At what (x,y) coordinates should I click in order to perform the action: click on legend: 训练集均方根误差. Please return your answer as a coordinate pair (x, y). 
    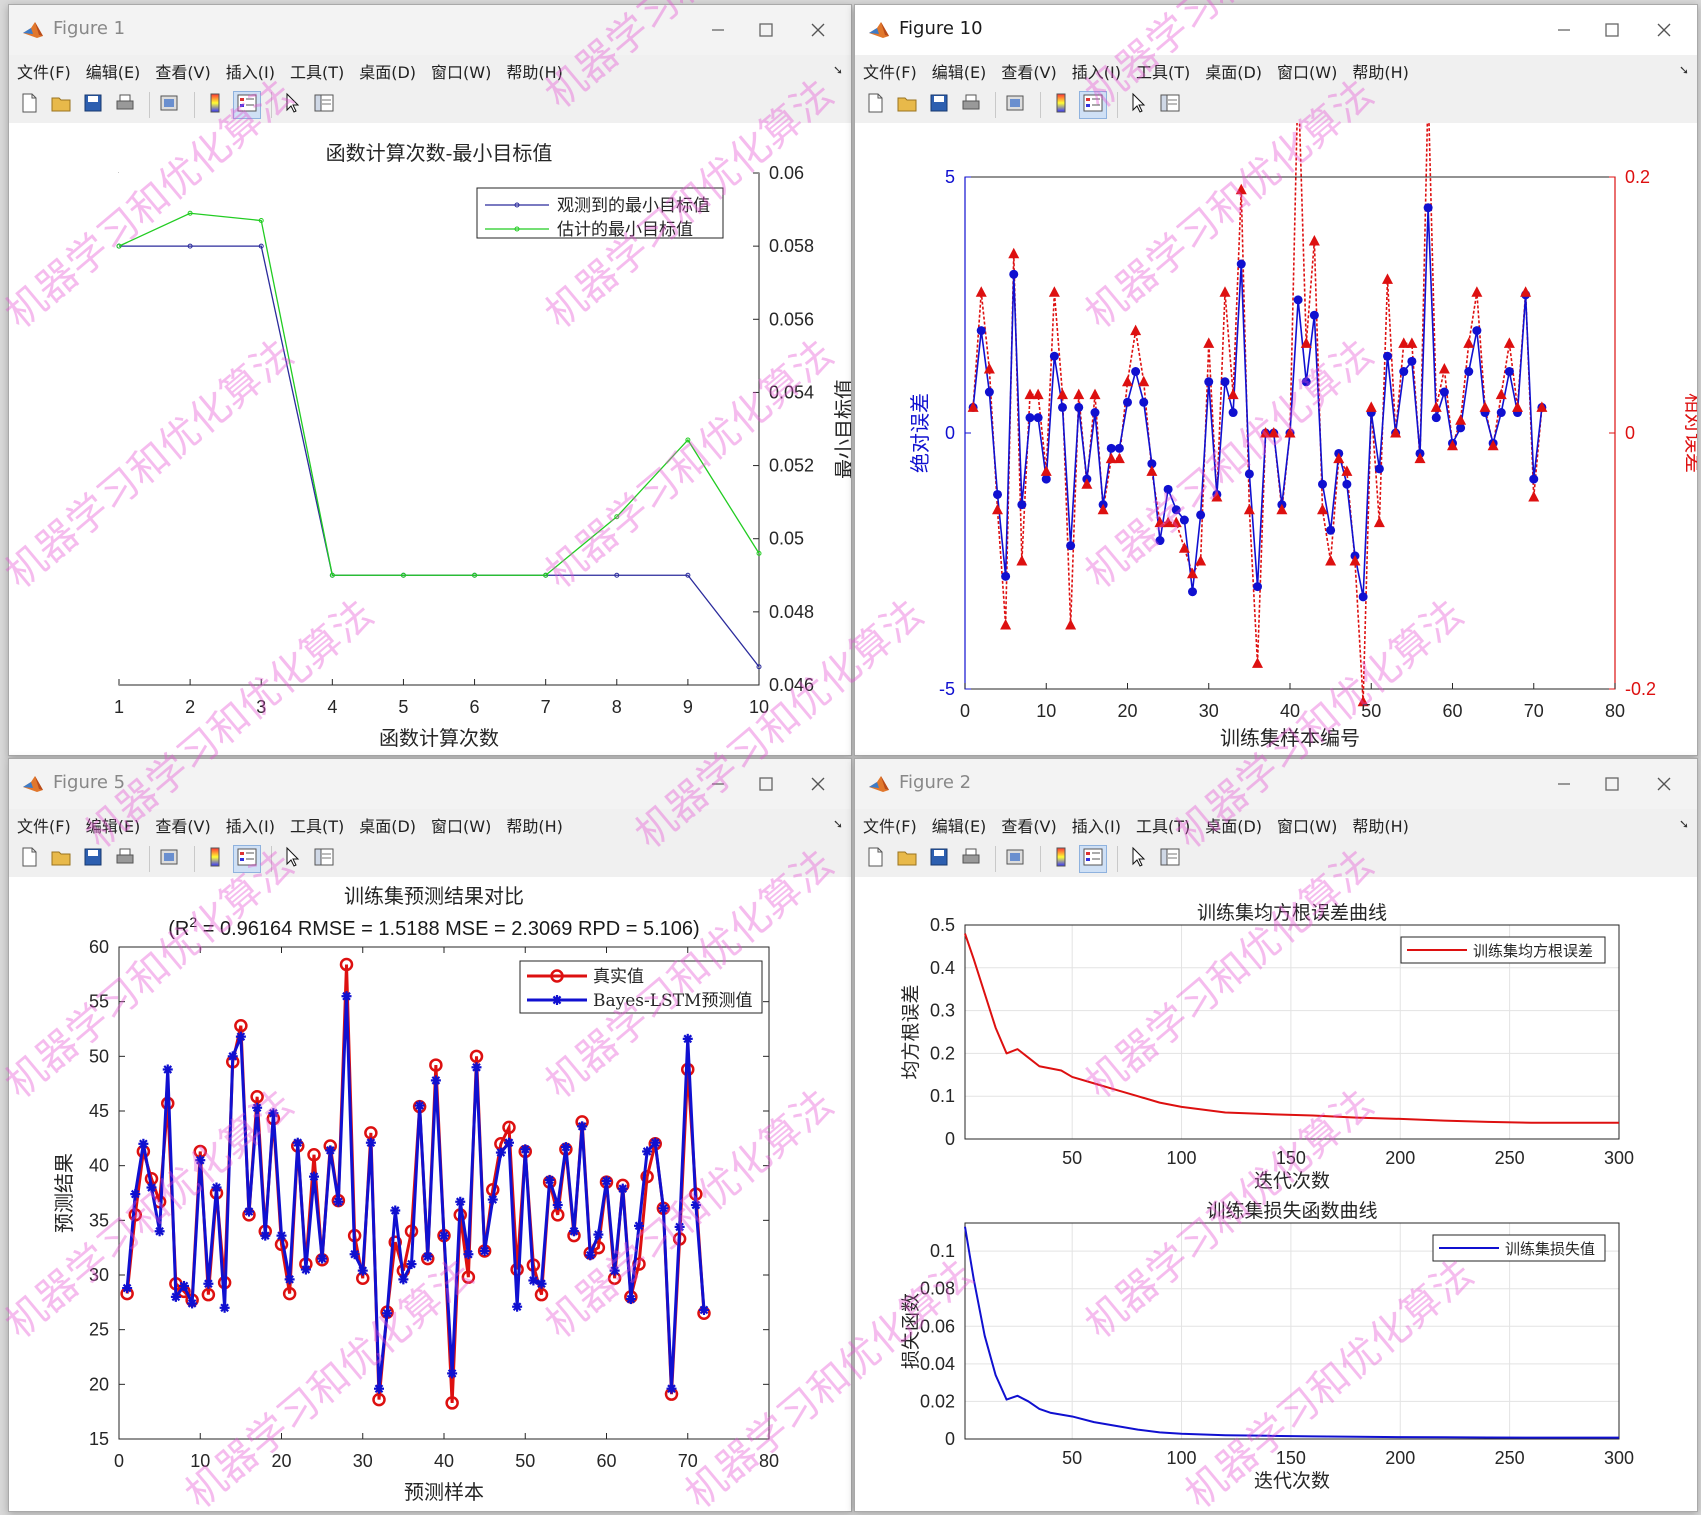
    Looking at the image, I should click on (1503, 950).